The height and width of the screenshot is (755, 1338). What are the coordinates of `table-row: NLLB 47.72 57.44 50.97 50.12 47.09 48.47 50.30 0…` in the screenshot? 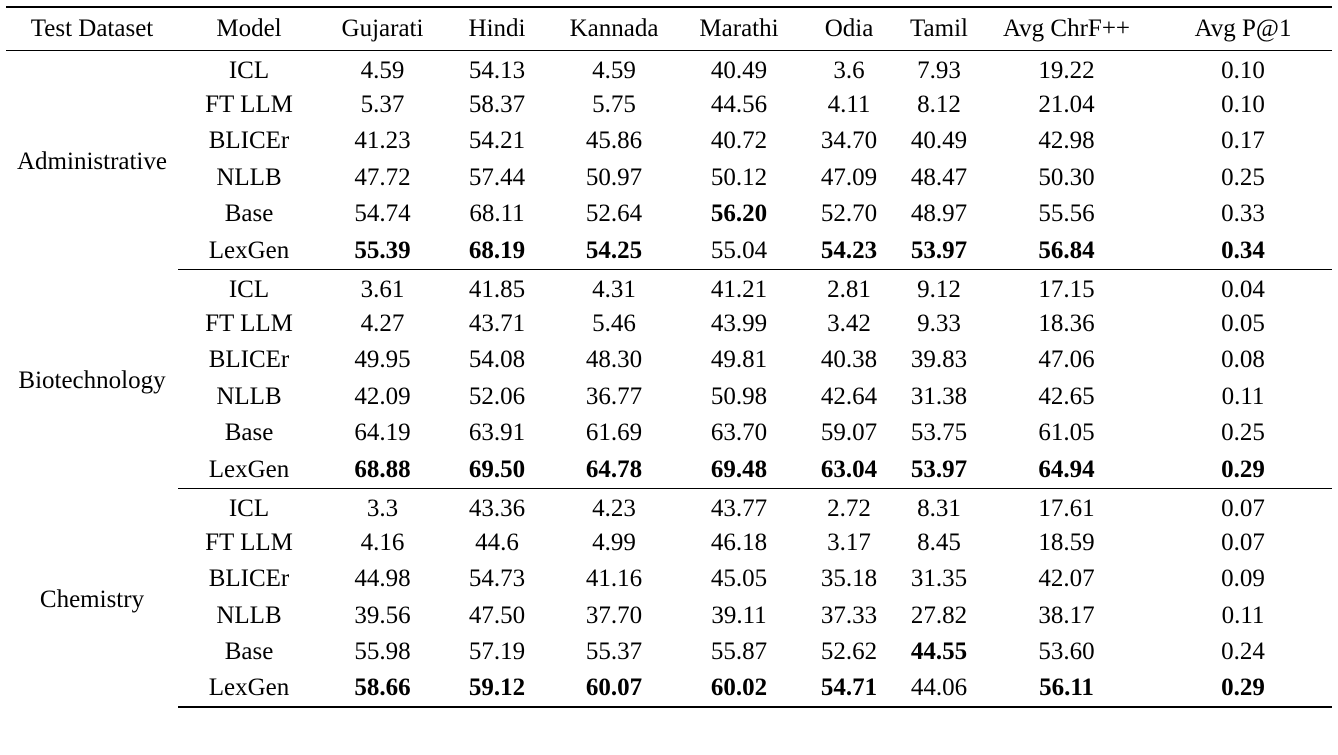 It's located at (669, 178).